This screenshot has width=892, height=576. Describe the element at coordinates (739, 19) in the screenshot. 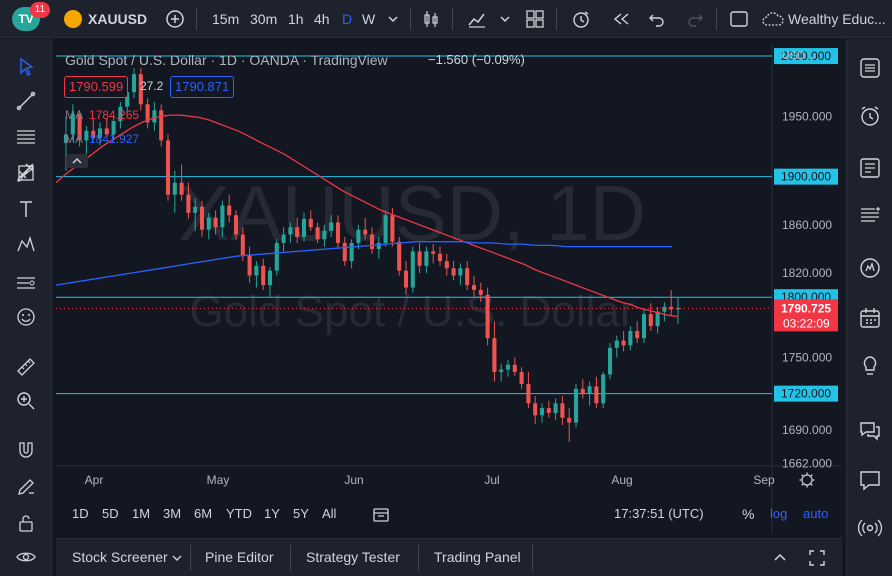

I see `fullscreen-square-icon` at that location.